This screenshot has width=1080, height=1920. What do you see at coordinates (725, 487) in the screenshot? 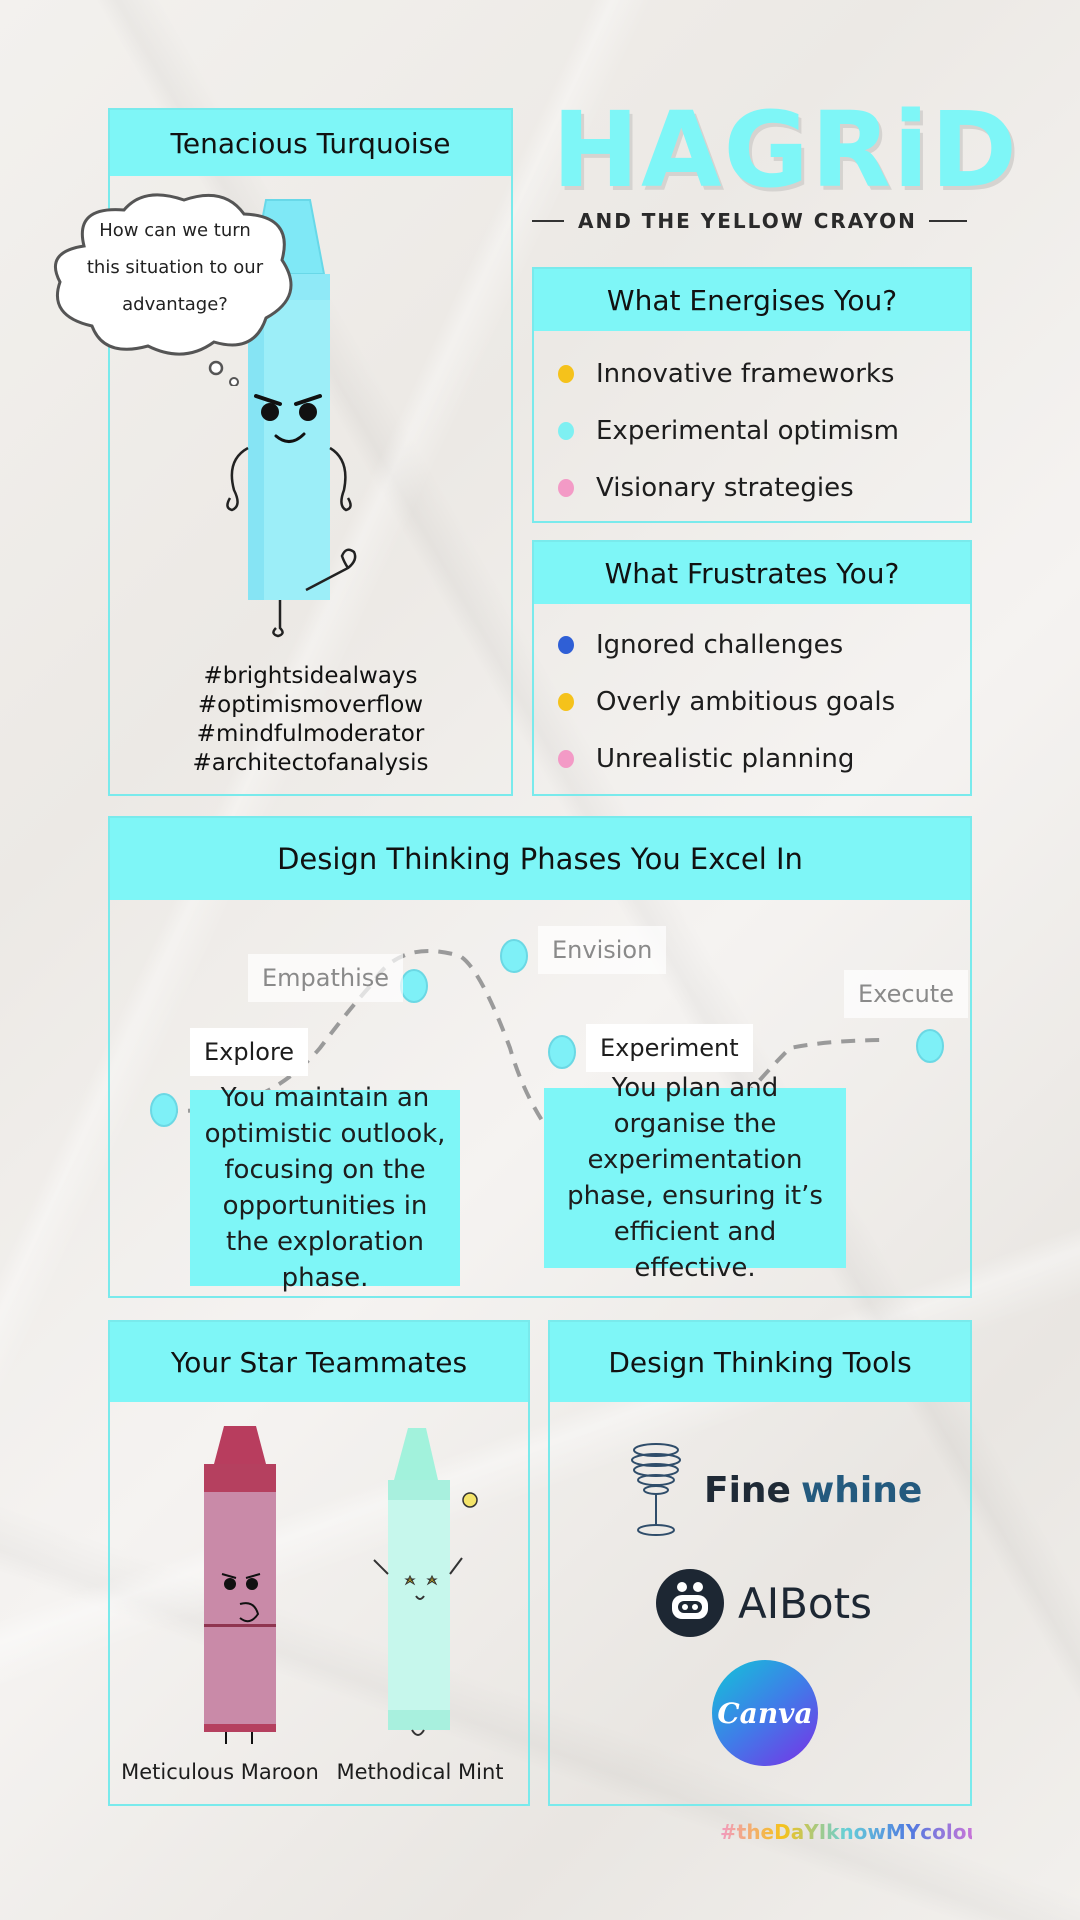
I see `list-item-label: Visionary strategies` at bounding box center [725, 487].